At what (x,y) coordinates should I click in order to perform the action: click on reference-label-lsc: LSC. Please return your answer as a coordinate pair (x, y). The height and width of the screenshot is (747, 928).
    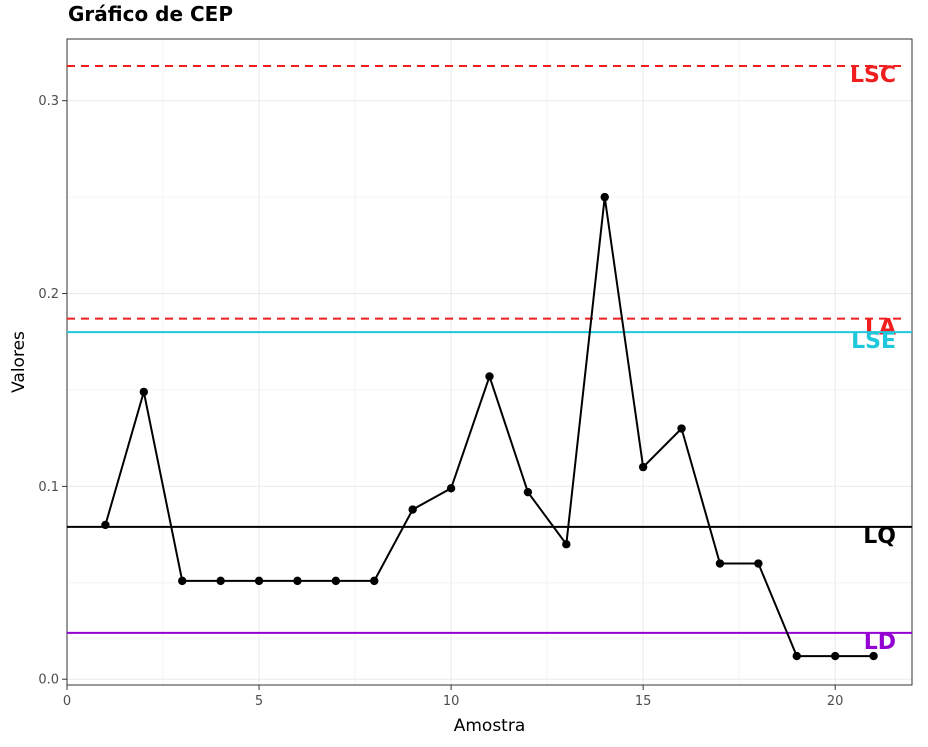
    Looking at the image, I should click on (873, 75).